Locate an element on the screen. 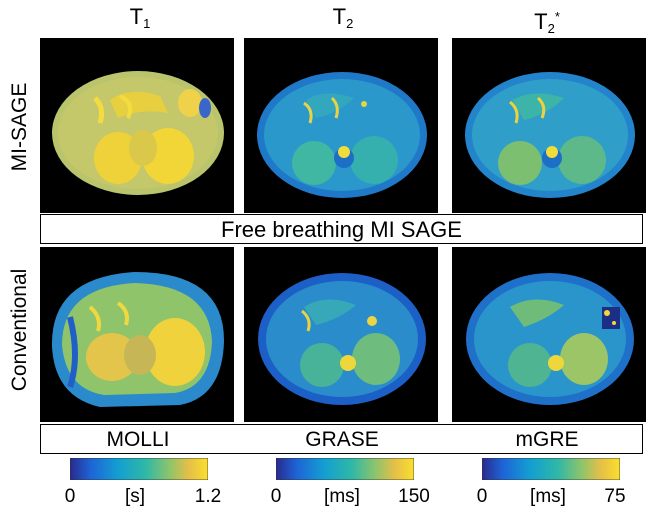 Image resolution: width=666 pixels, height=520 pixels. colorbar-t1-min: 0 is located at coordinates (70, 496).